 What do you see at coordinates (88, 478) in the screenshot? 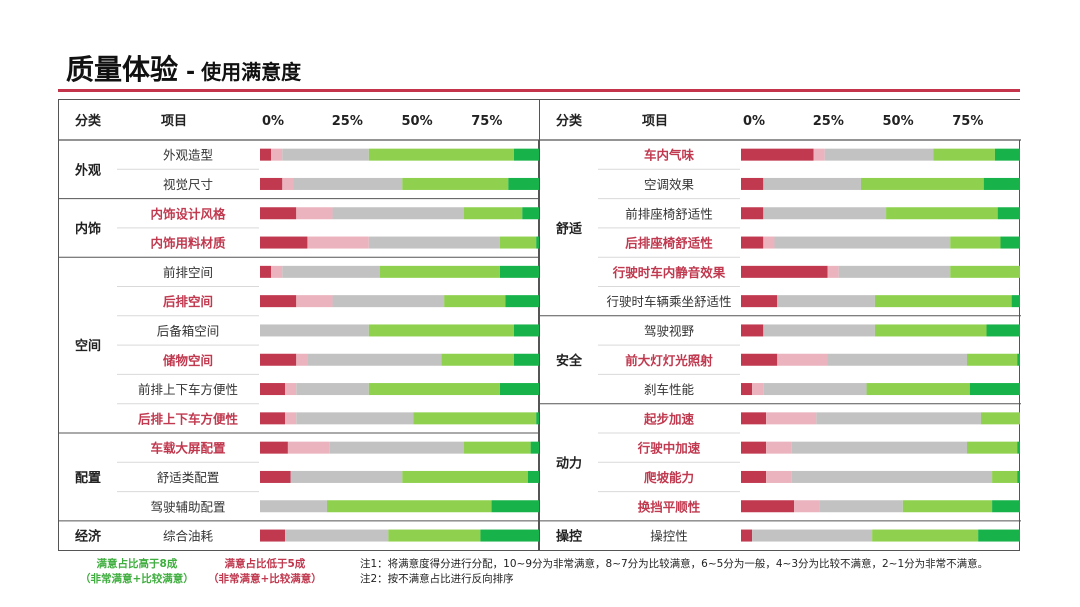
I see `category-label: 配置` at bounding box center [88, 478].